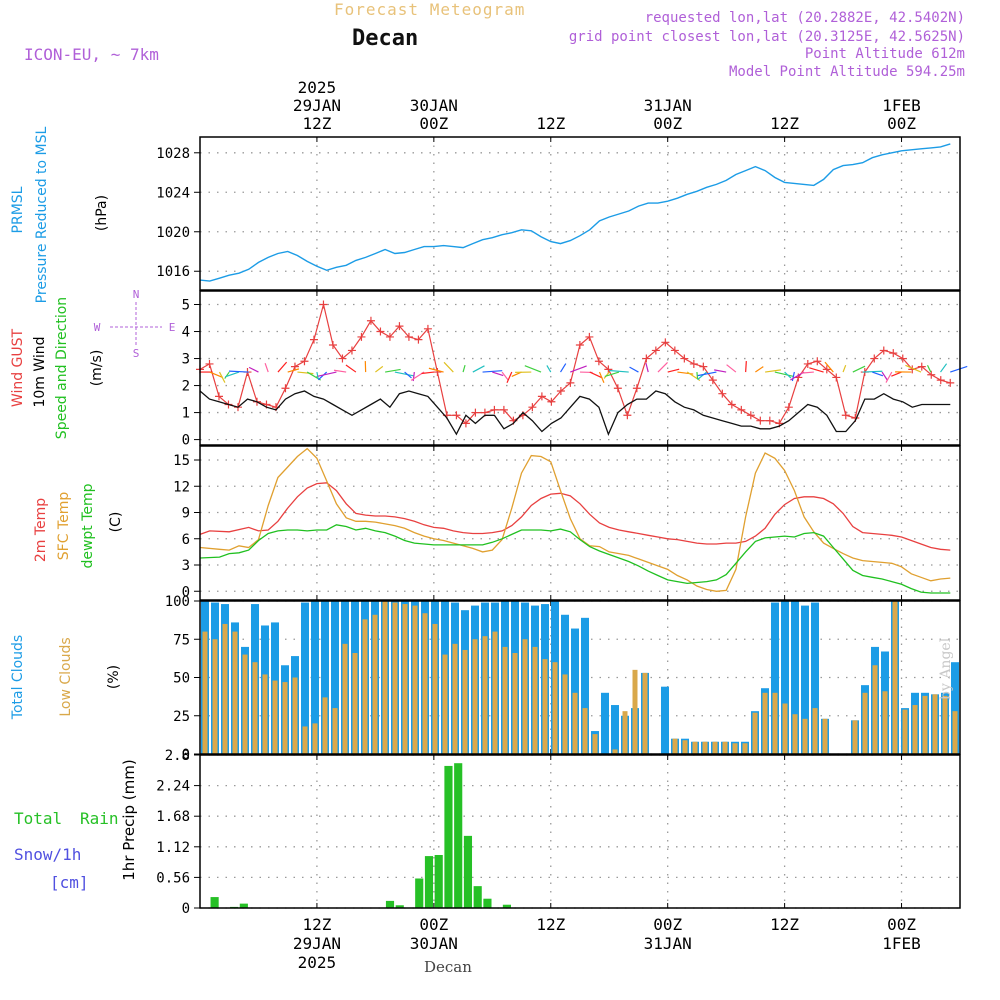  I want to click on footer-location: Decan, so click(448, 967).